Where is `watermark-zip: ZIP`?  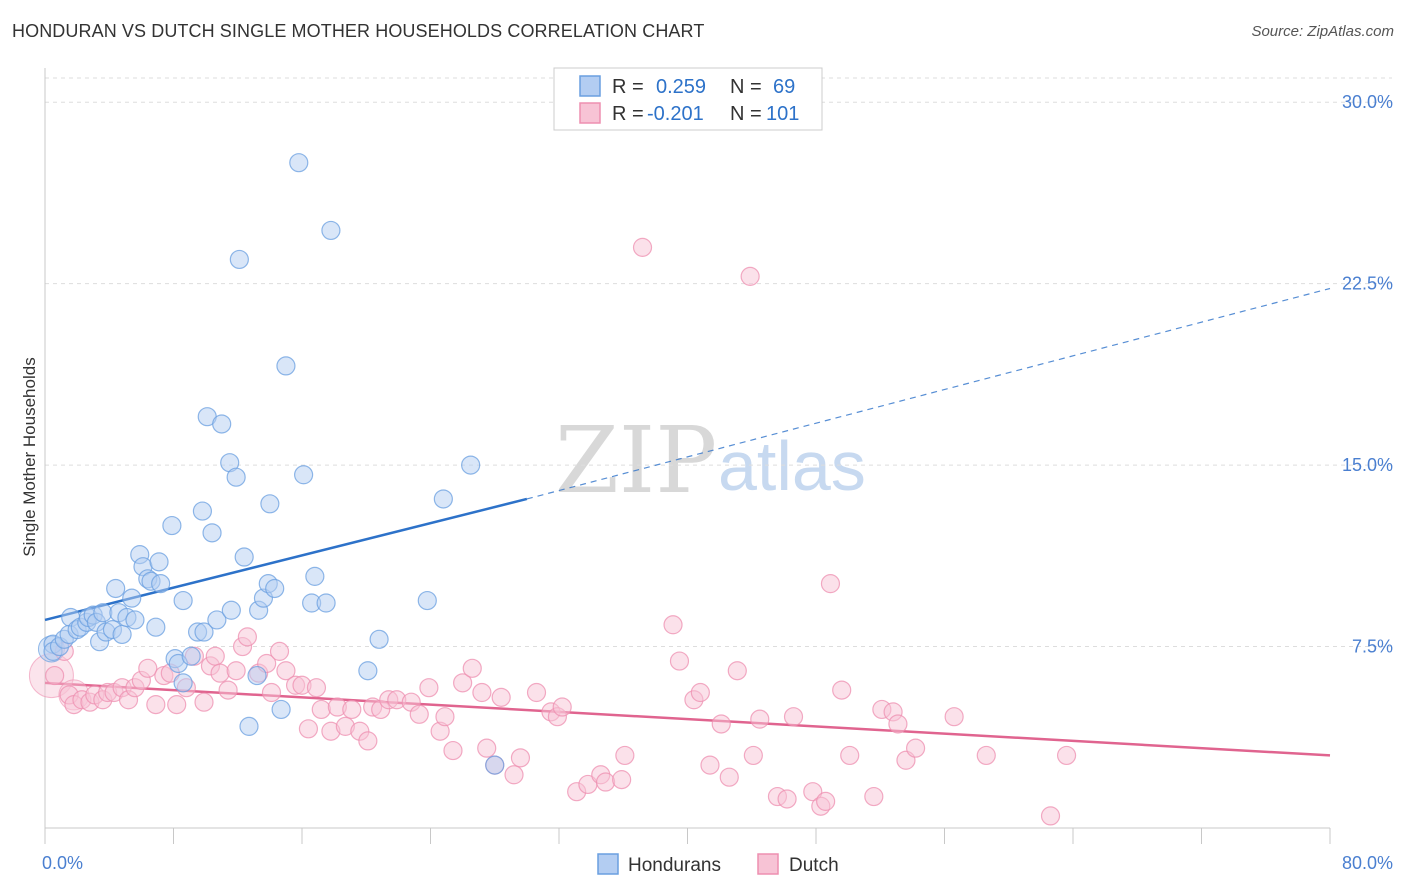 watermark-zip: ZIP is located at coordinates (636, 460).